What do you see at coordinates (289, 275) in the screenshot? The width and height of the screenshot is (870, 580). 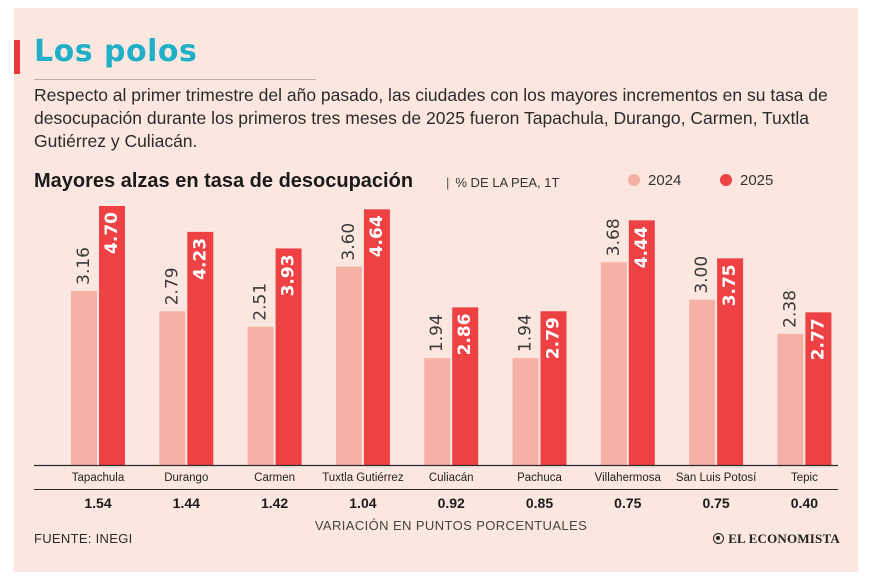 I see `data-label-2025: 3.93` at bounding box center [289, 275].